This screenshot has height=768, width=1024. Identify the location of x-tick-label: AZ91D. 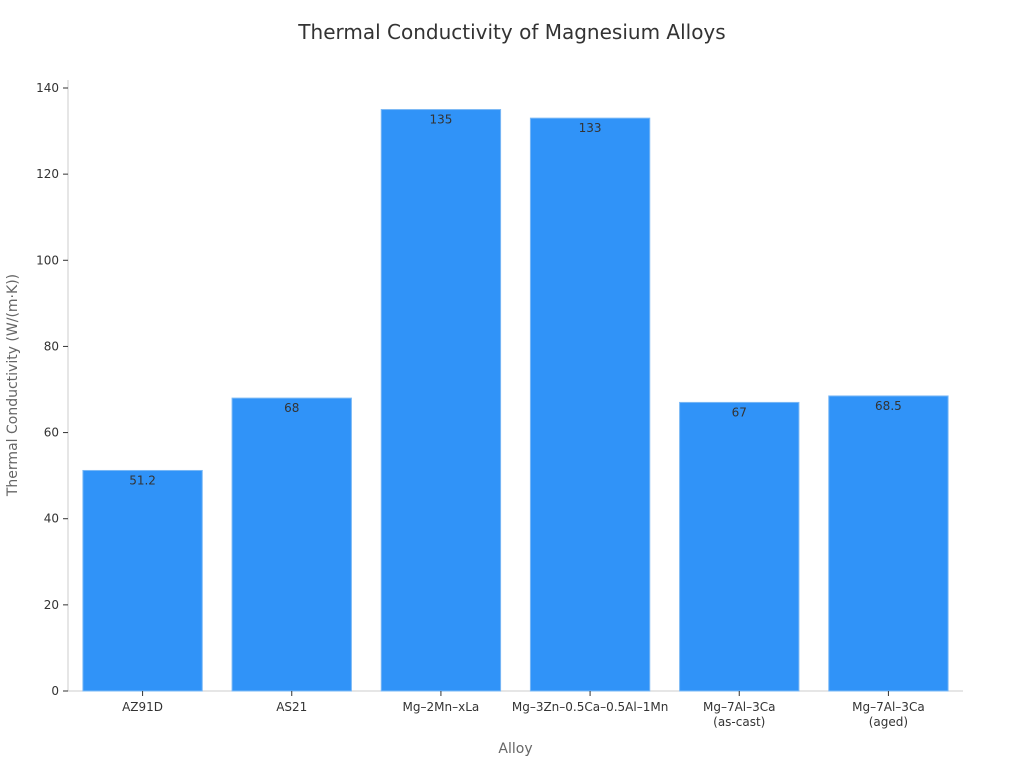
(142, 707).